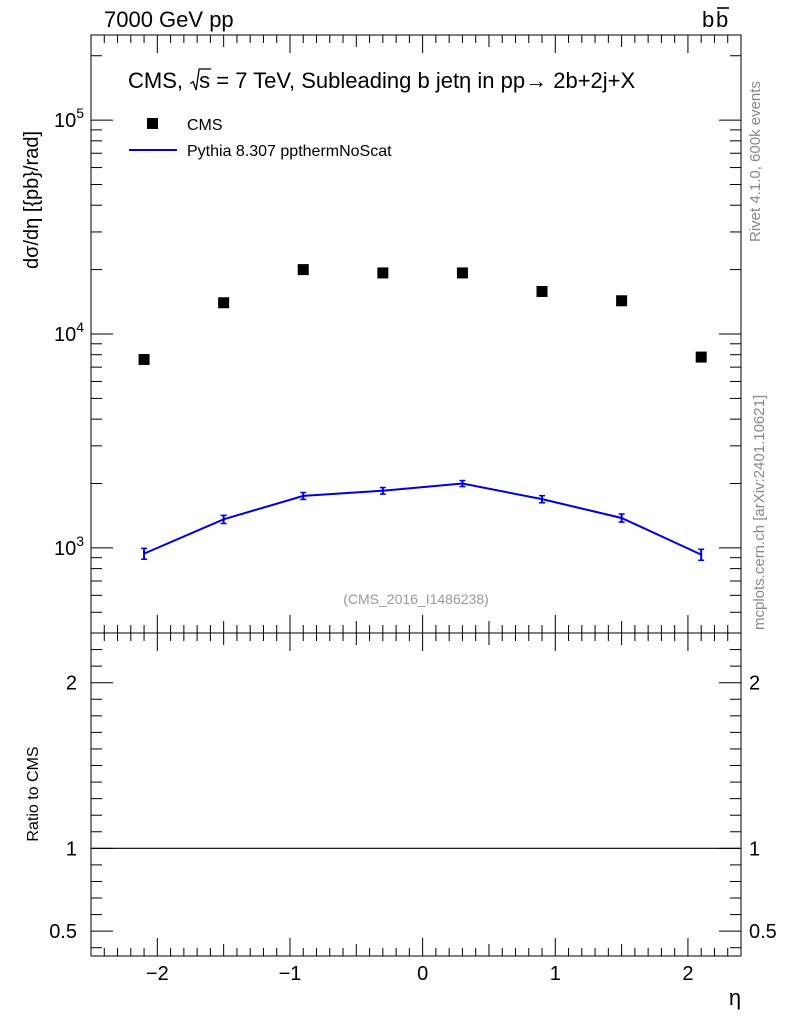  I want to click on ratio-tick-label: 2, so click(71, 684).